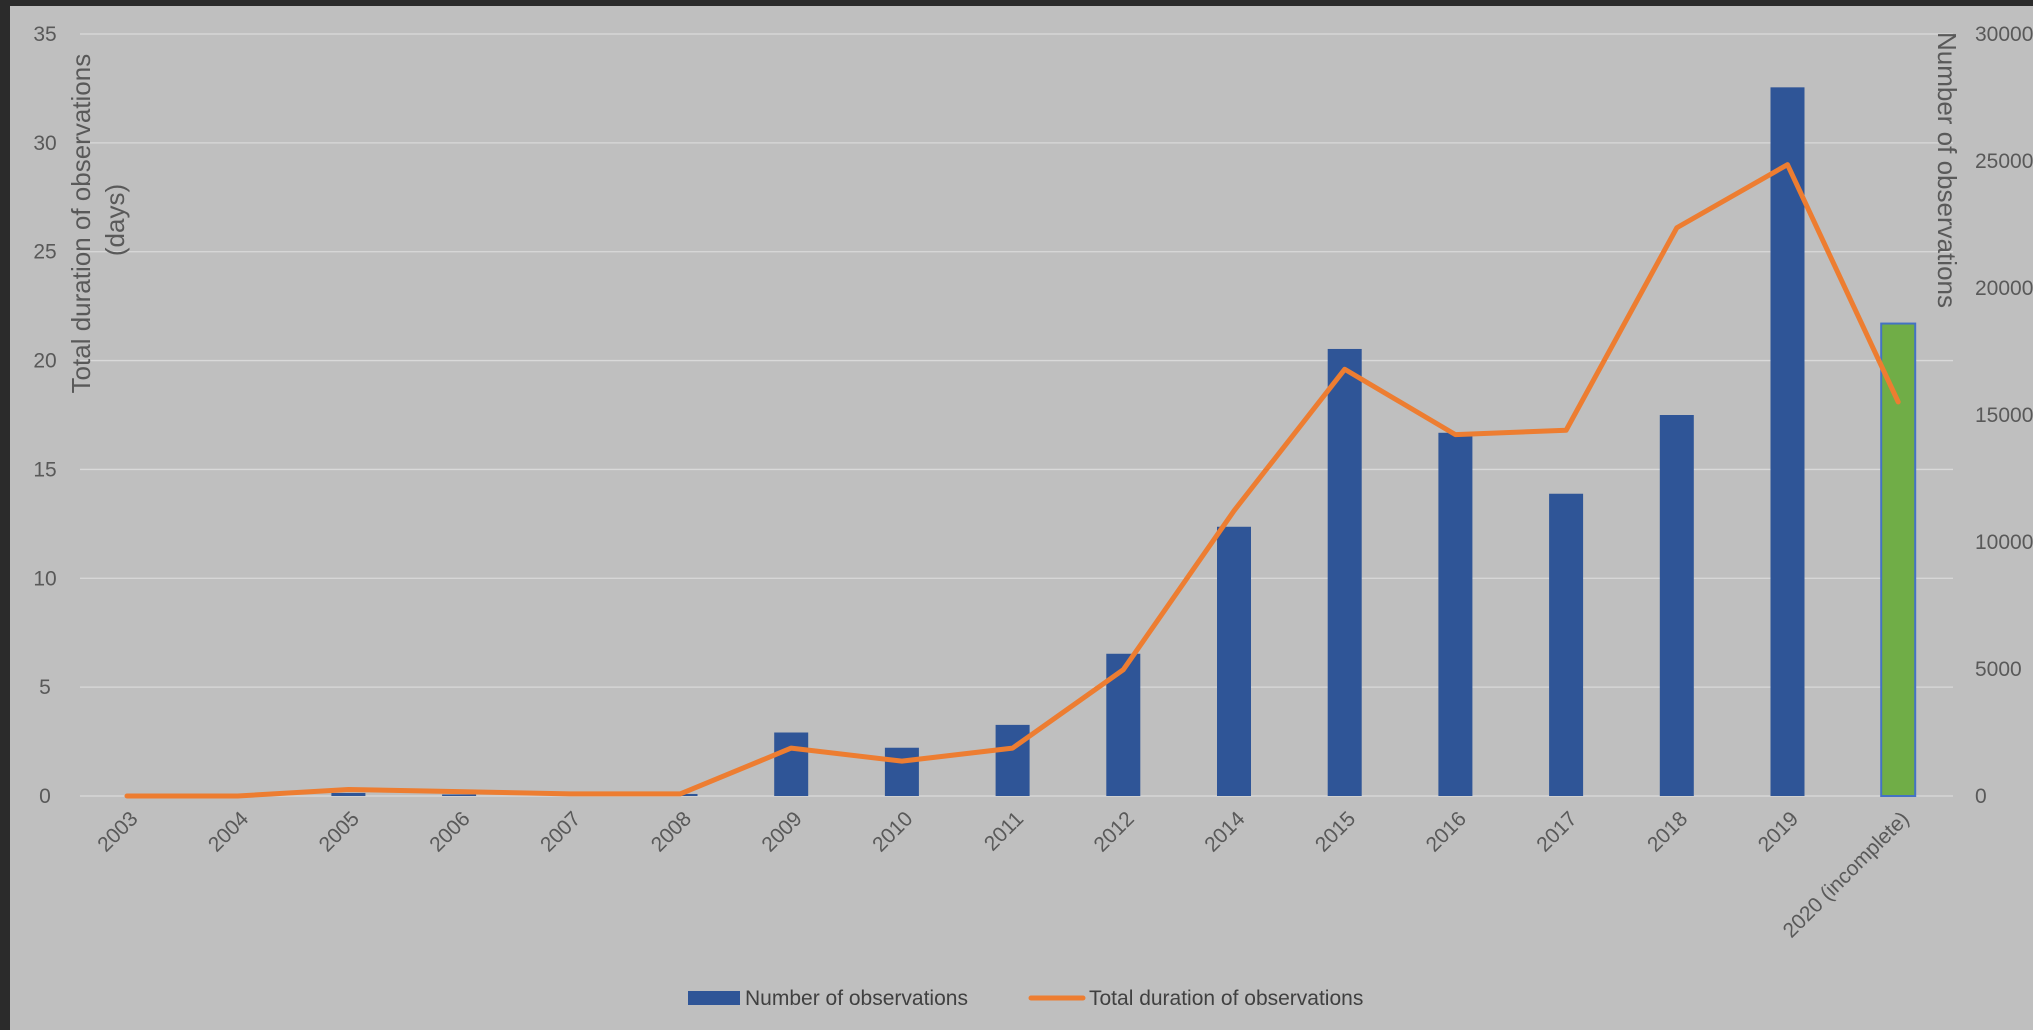 This screenshot has width=2033, height=1030. I want to click on right-tick-label: 15000, so click(2004, 415).